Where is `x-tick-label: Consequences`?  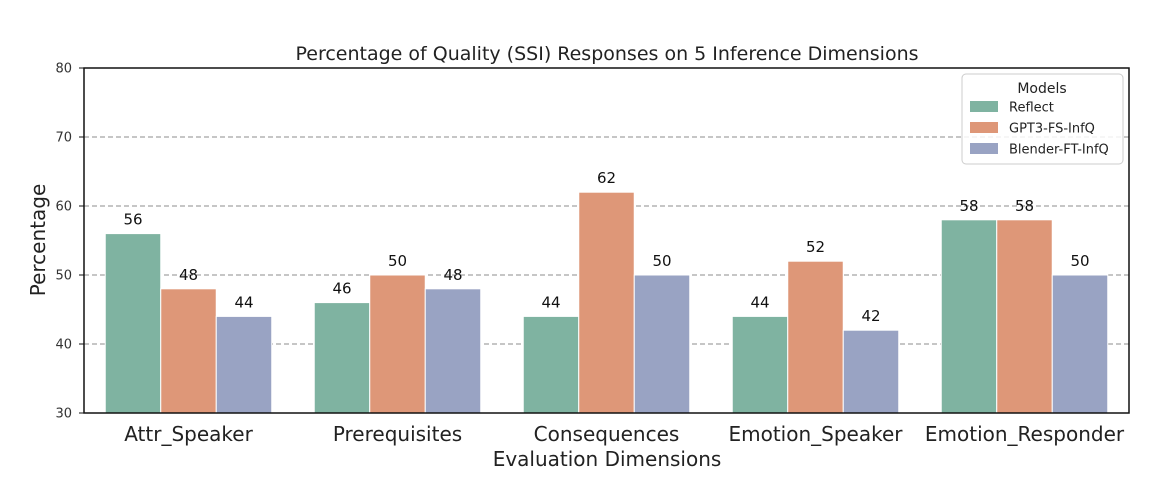 x-tick-label: Consequences is located at coordinates (607, 434).